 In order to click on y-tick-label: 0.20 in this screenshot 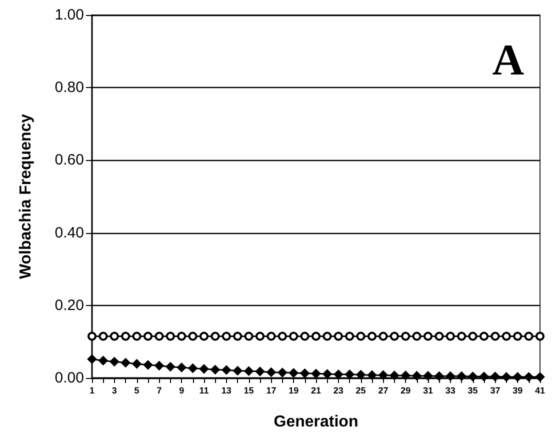, I will do `click(69, 305)`.